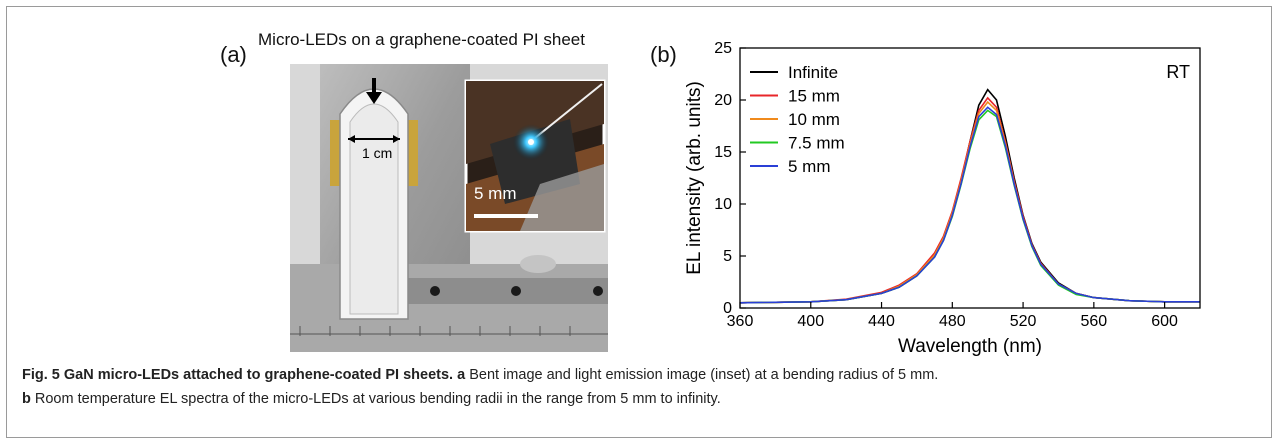 This screenshot has width=1282, height=444. Describe the element at coordinates (374, 91) in the screenshot. I see `down-arrow-icon` at that location.